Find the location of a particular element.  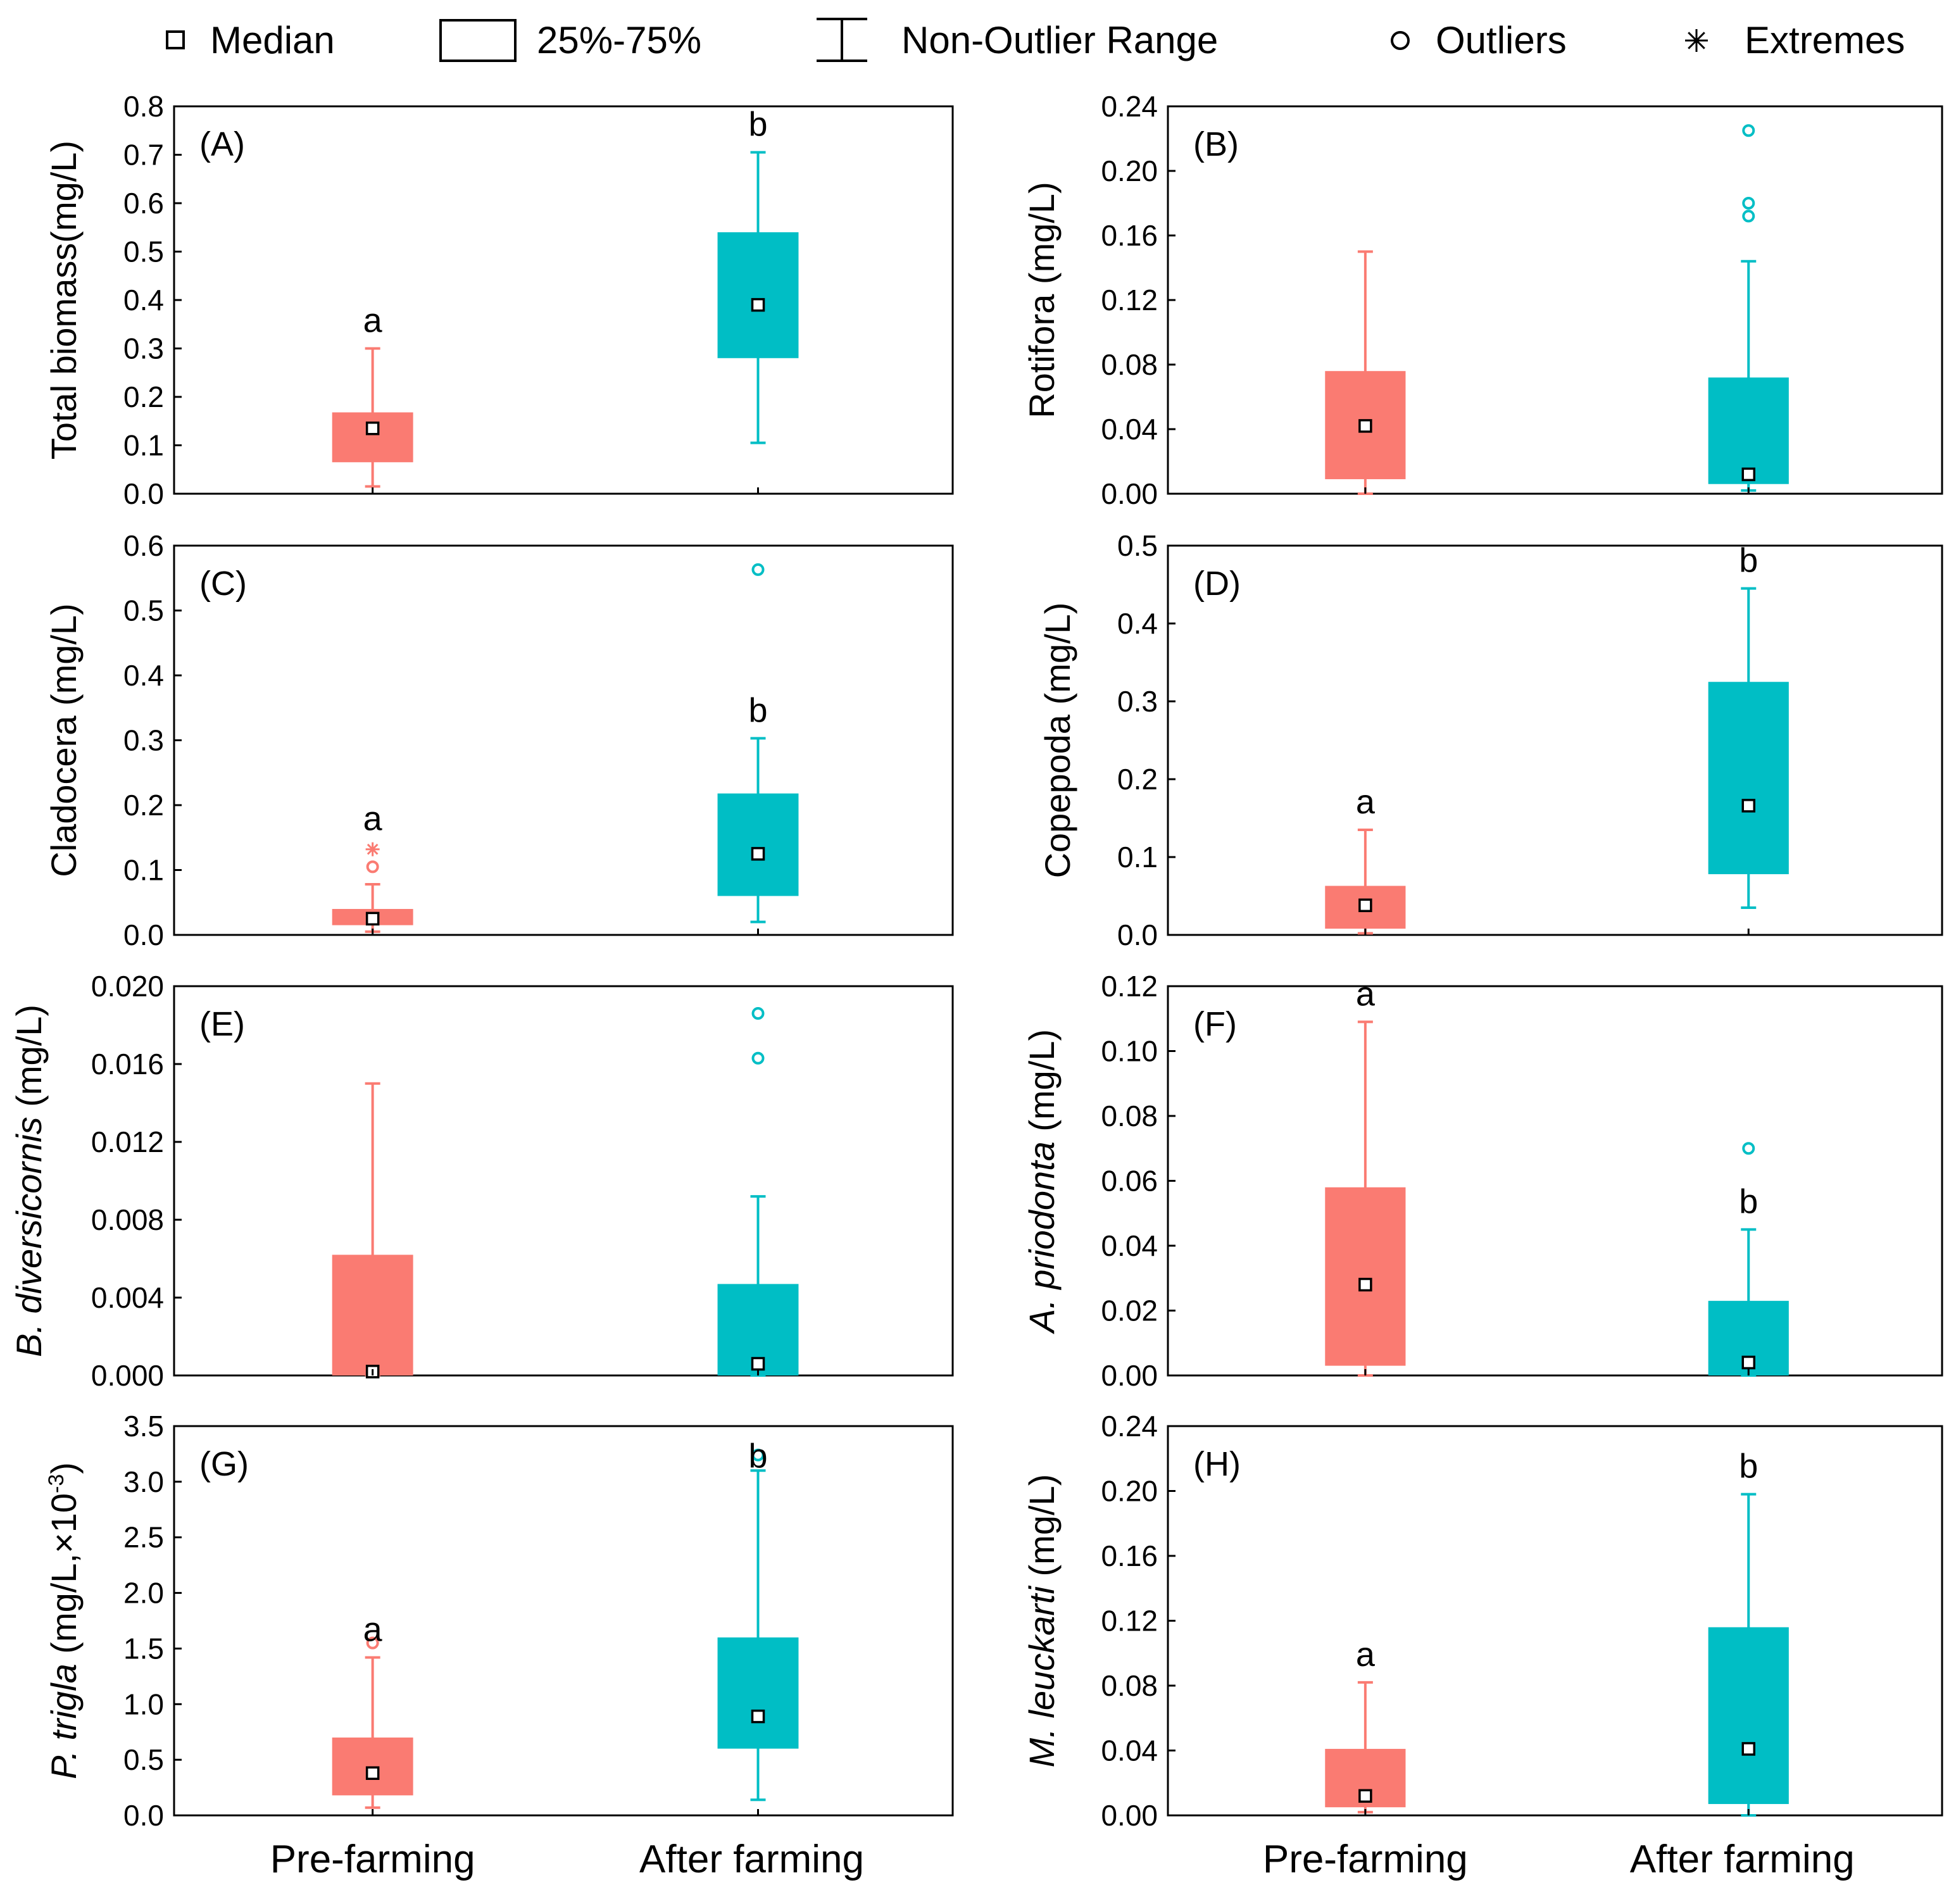

panel-d-significance-label: b is located at coordinates (1748, 561).